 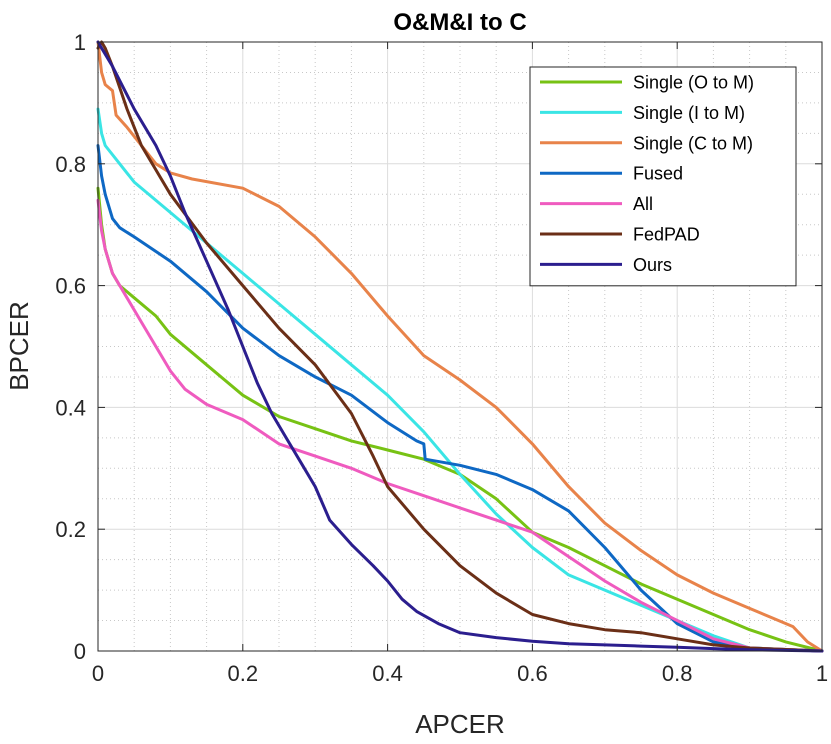 What do you see at coordinates (693, 143) in the screenshot?
I see `legend-entry: Single (C to M)` at bounding box center [693, 143].